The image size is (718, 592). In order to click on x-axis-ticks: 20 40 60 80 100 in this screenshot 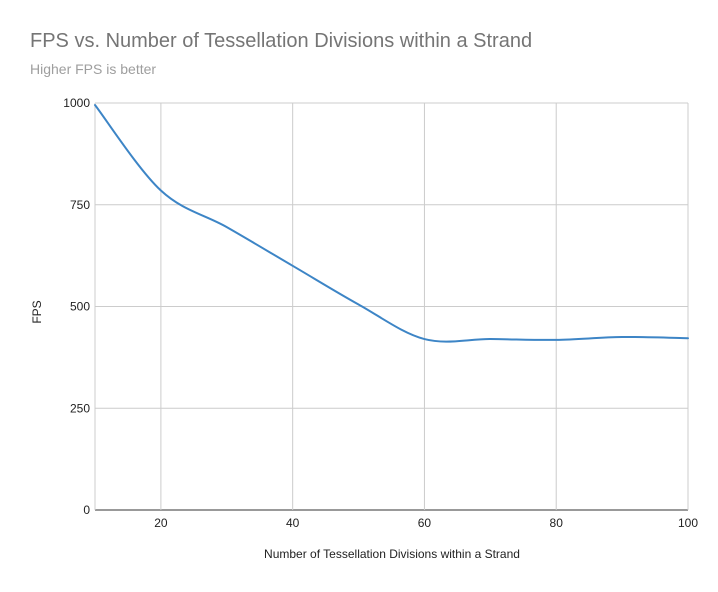, I will do `click(426, 523)`.